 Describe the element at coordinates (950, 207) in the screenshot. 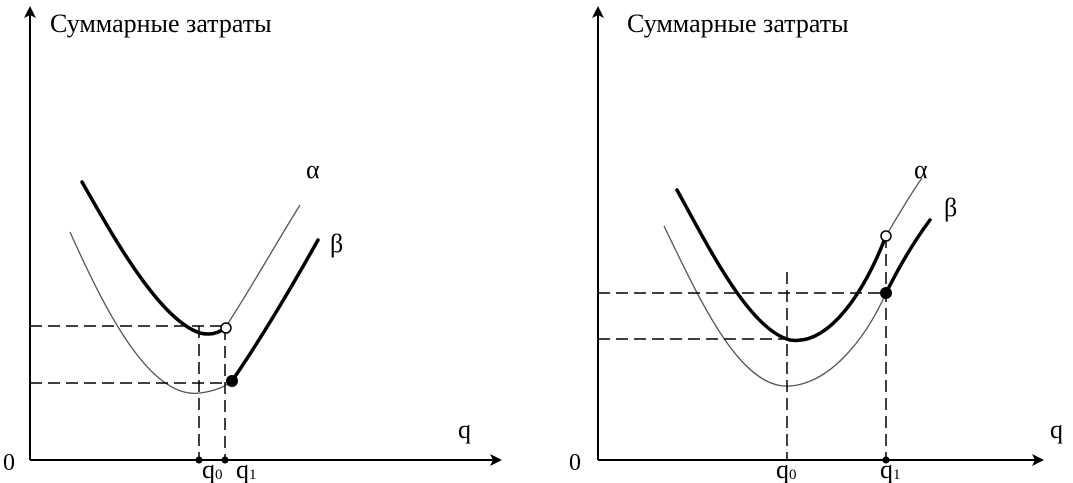

I see `right-beta-label: β` at that location.